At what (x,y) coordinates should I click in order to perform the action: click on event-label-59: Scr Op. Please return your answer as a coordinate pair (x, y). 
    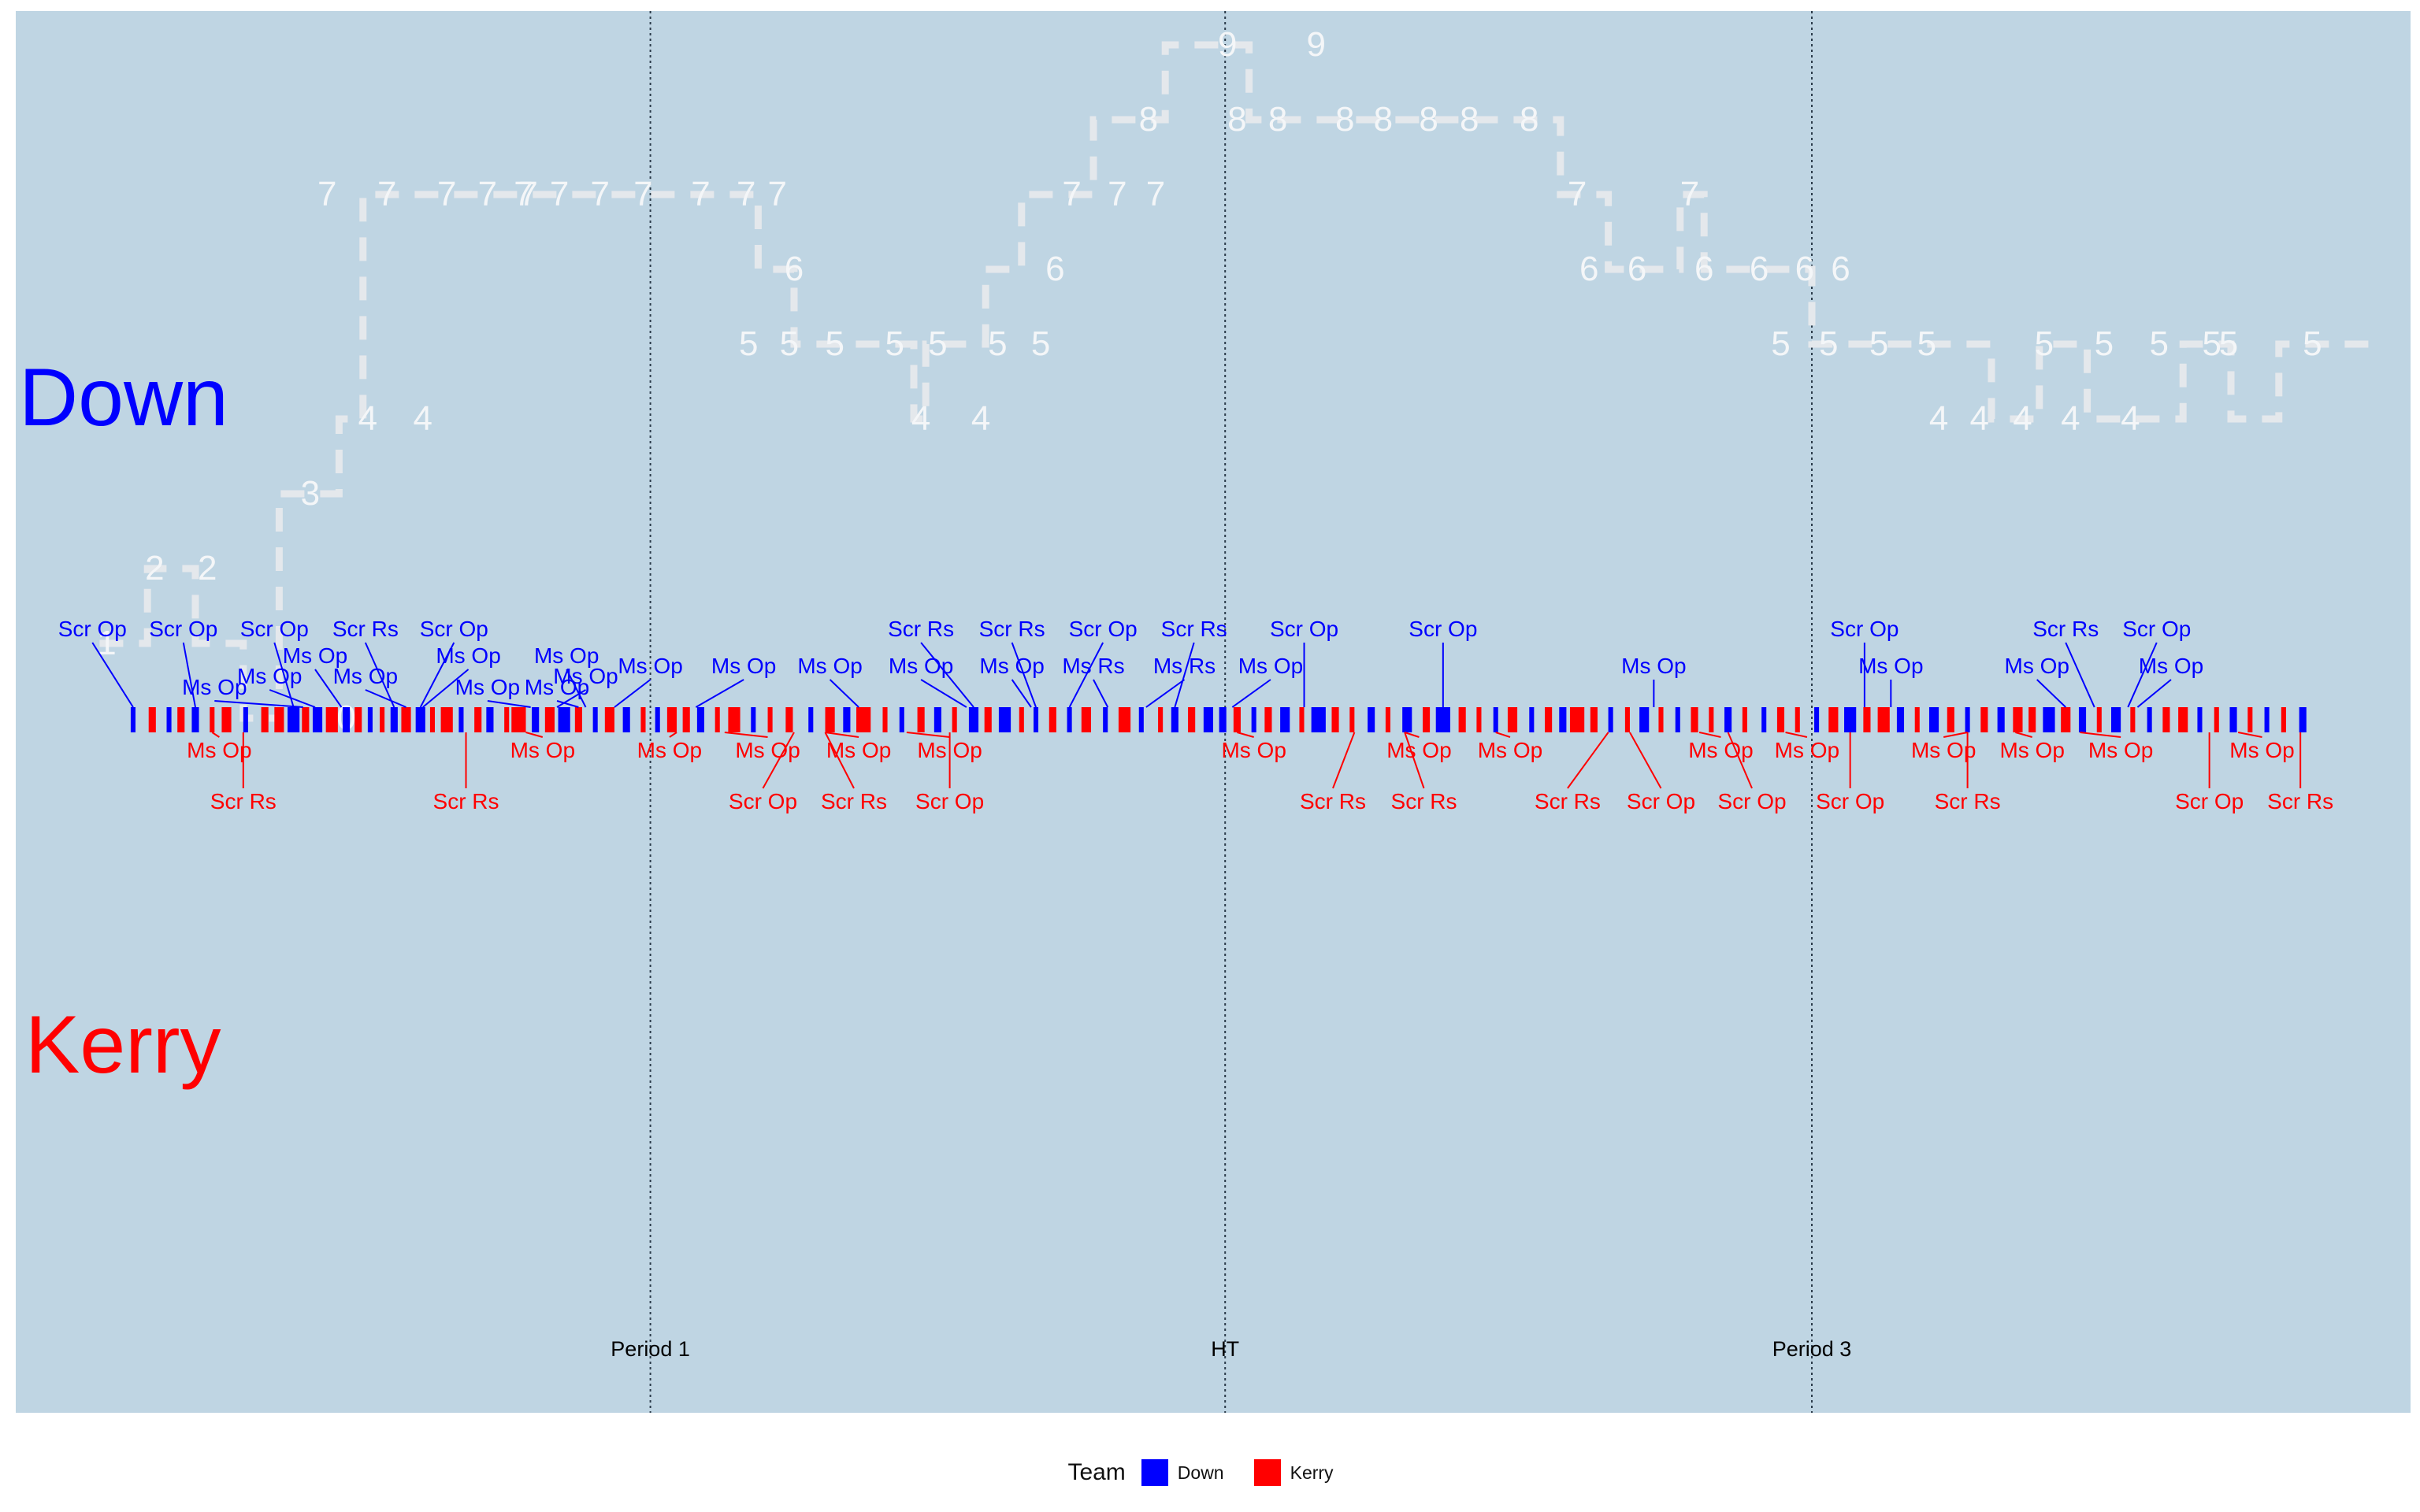
    Looking at the image, I should click on (1751, 801).